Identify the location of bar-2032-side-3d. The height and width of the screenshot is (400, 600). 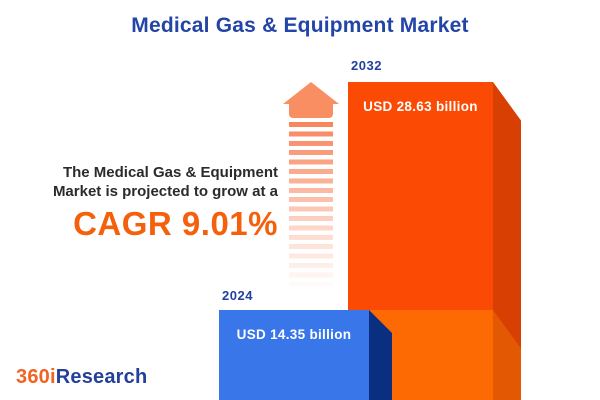
(507, 241).